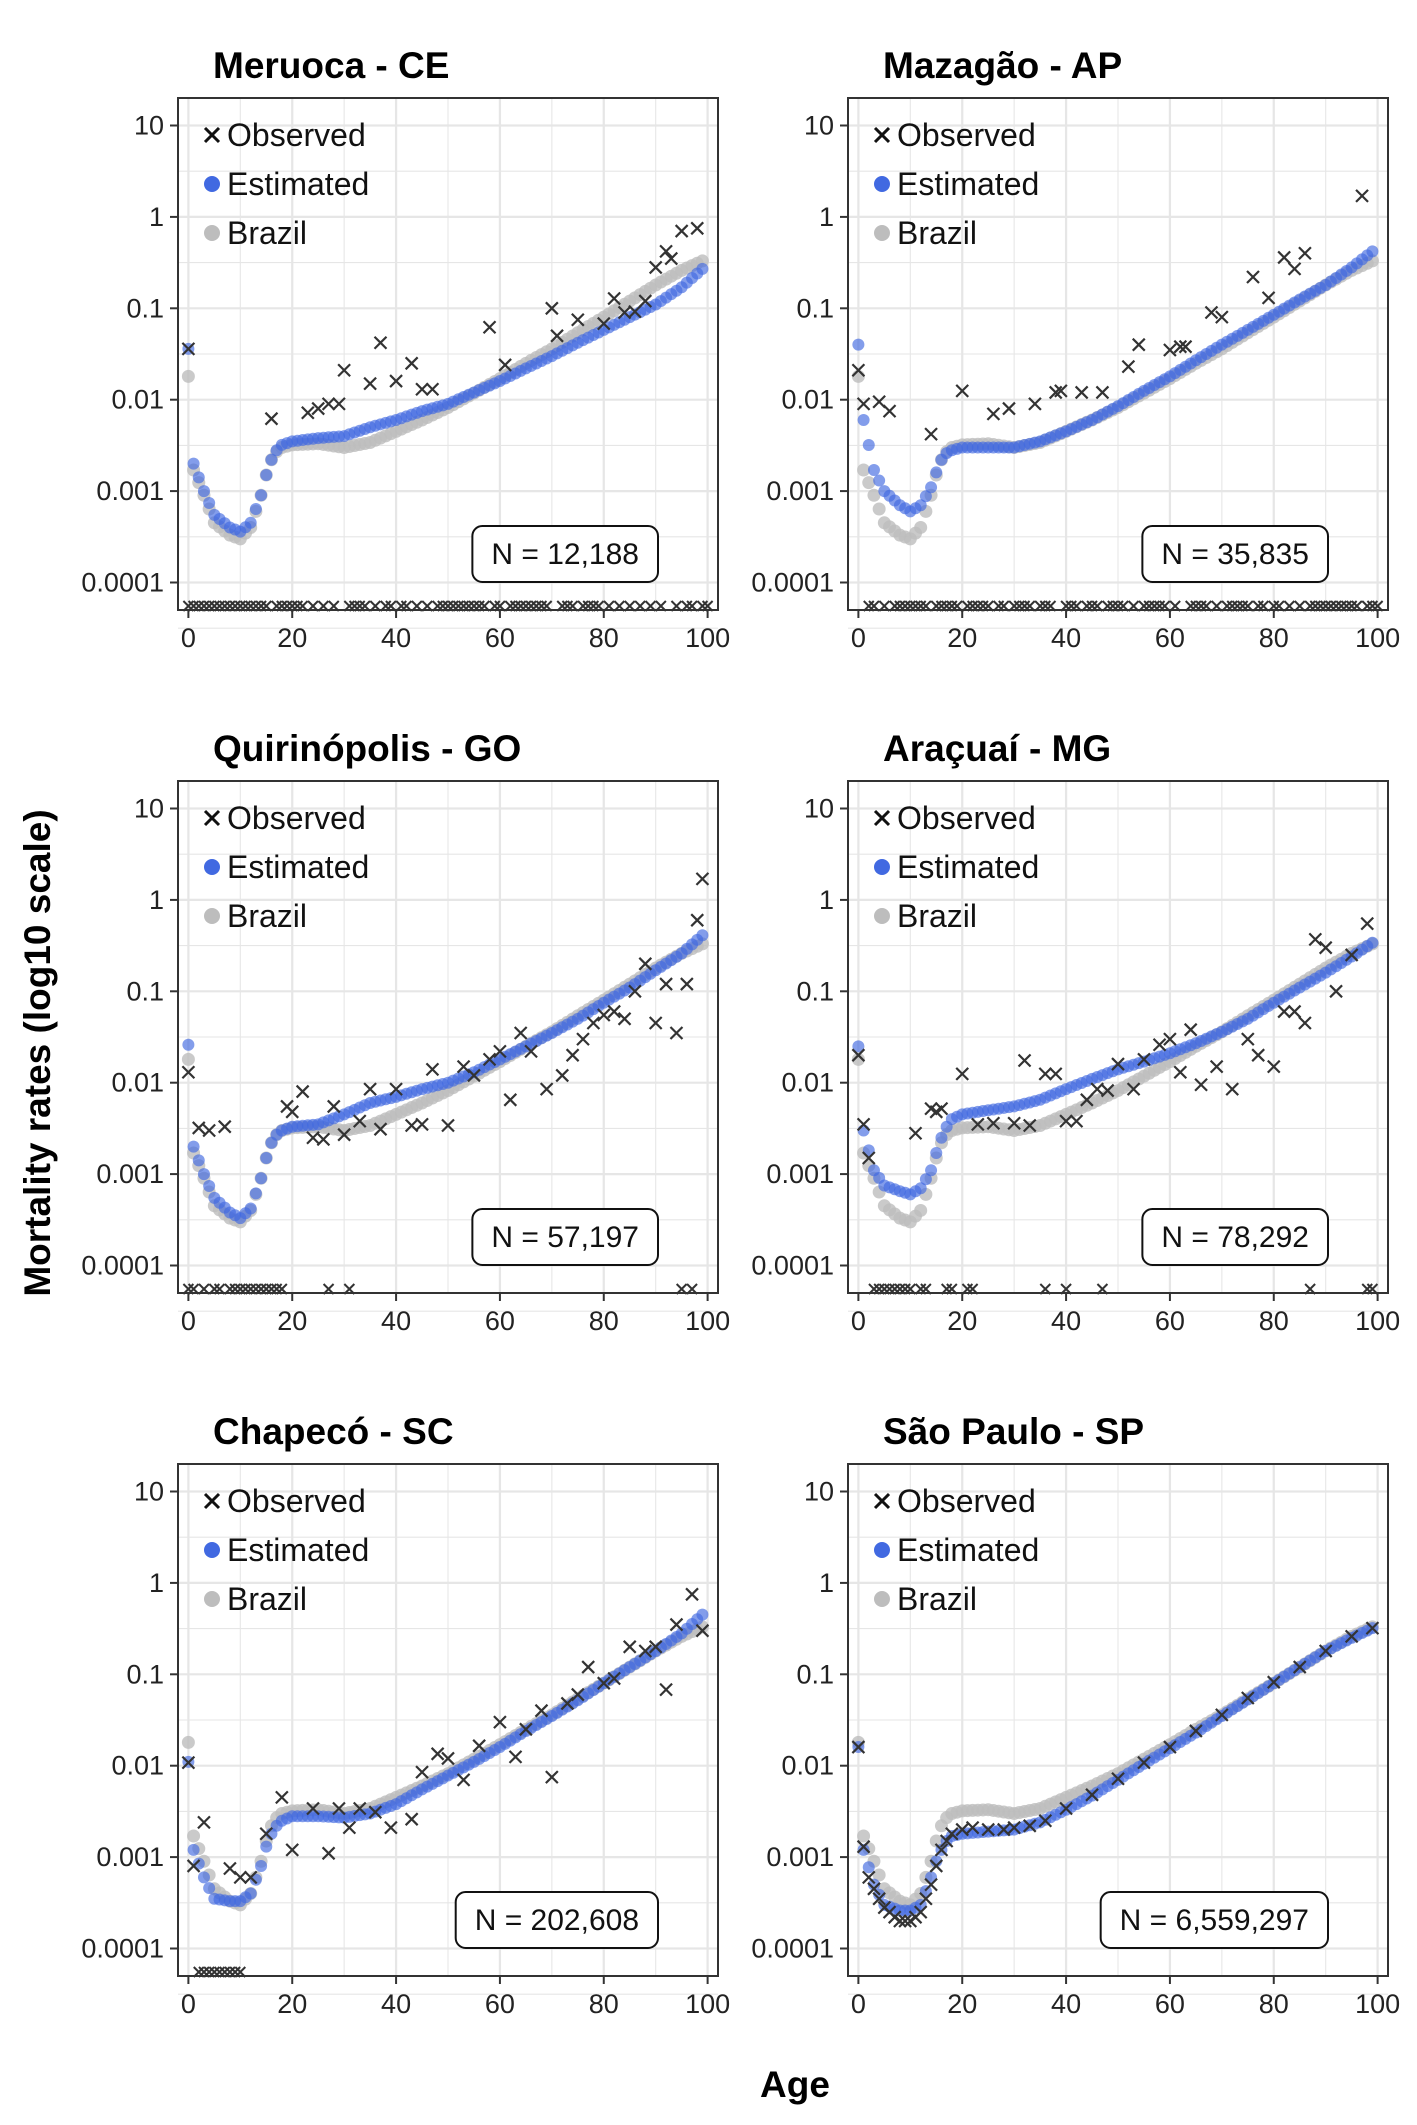  I want to click on panel-frame, so click(448, 354).